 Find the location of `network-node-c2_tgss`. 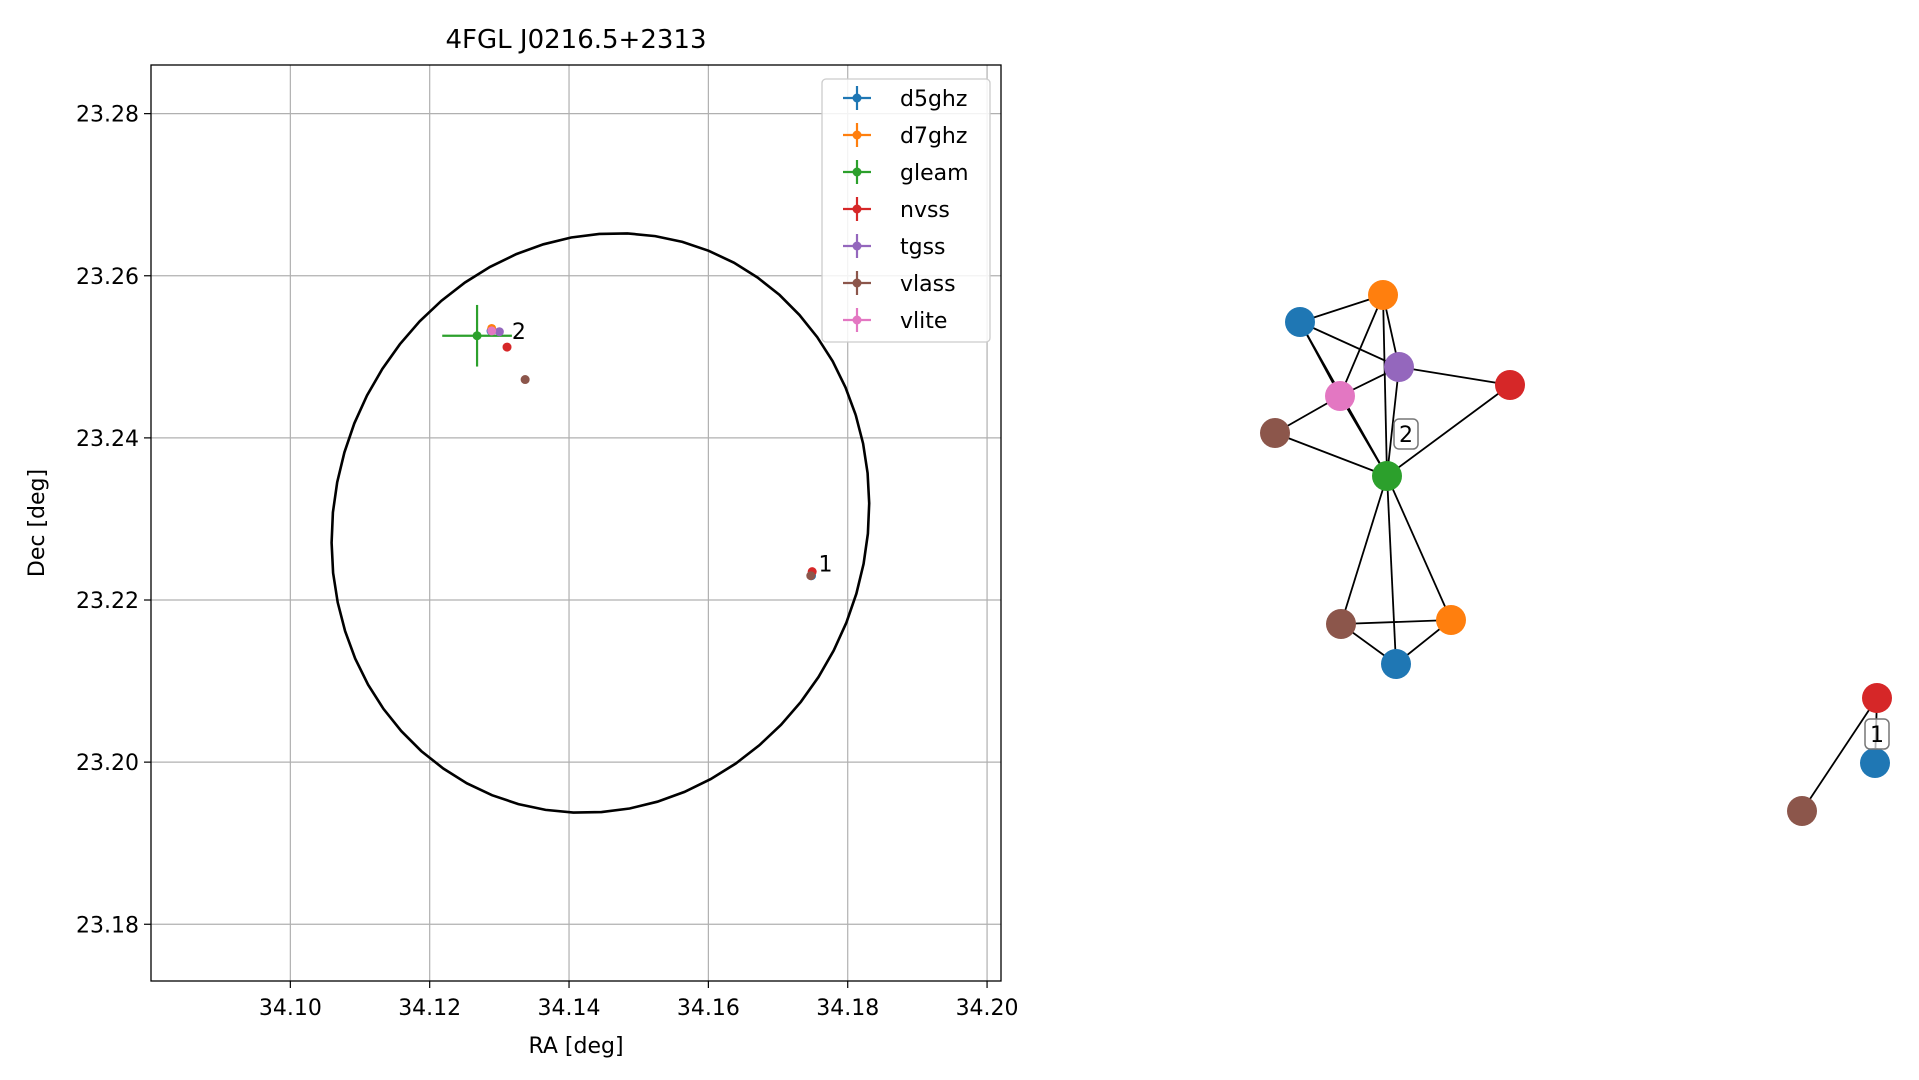

network-node-c2_tgss is located at coordinates (1399, 367).